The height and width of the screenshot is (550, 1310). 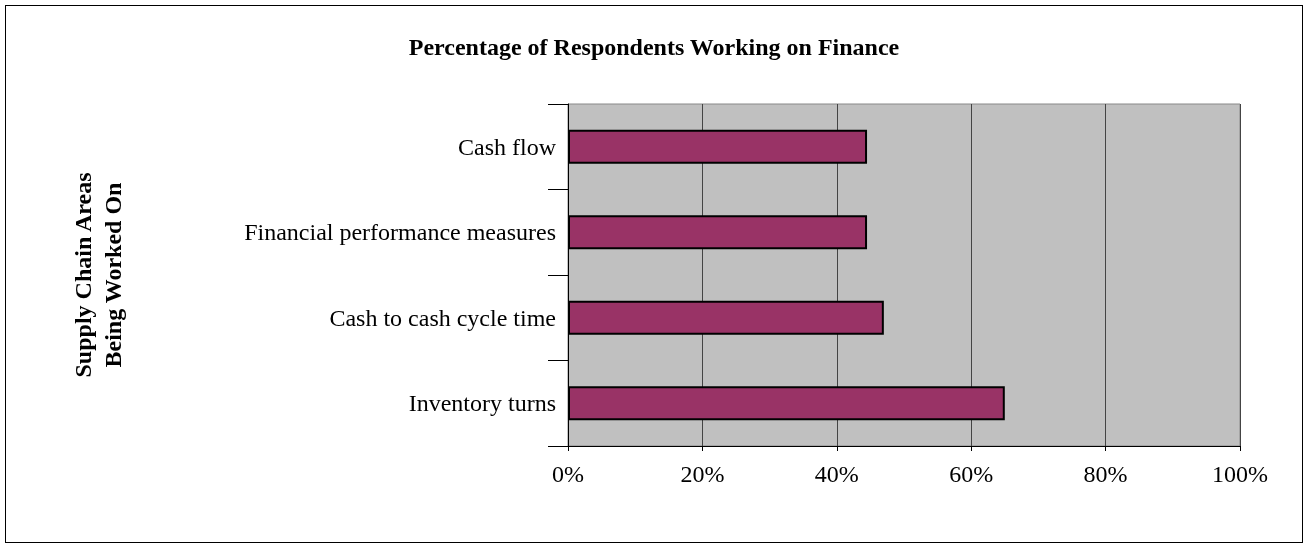 What do you see at coordinates (482, 403) in the screenshot?
I see `y-tick-label: Inventory turns` at bounding box center [482, 403].